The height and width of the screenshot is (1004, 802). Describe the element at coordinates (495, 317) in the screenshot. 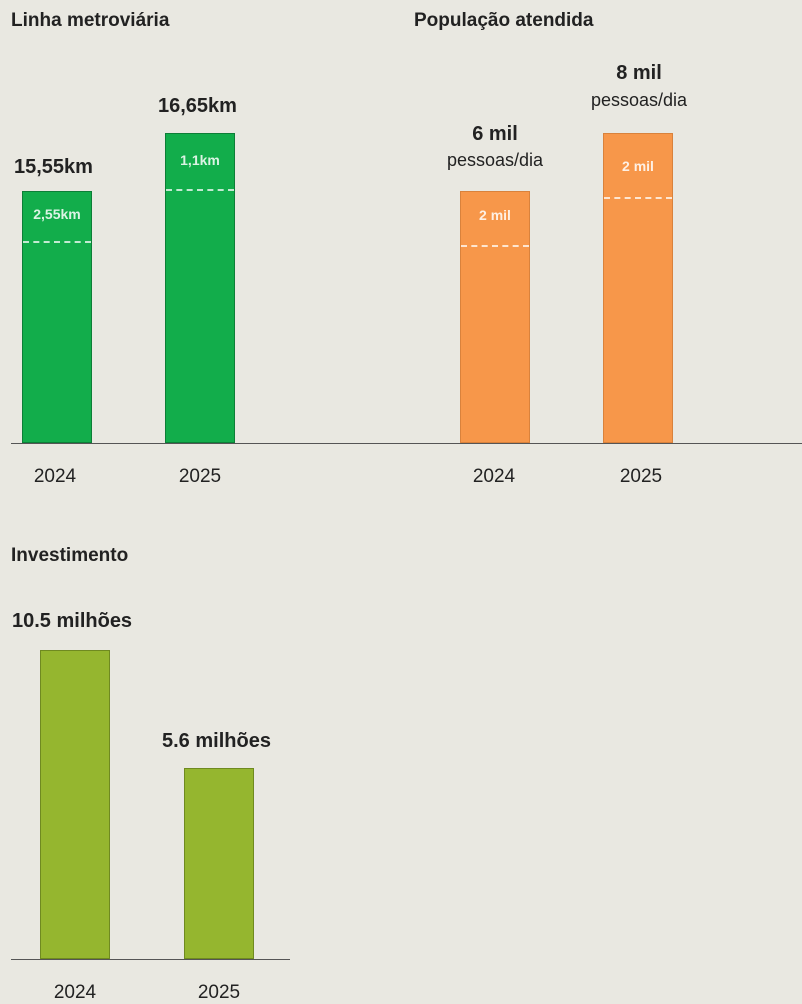

I see `bar-populacao-2024: 2 mil` at that location.